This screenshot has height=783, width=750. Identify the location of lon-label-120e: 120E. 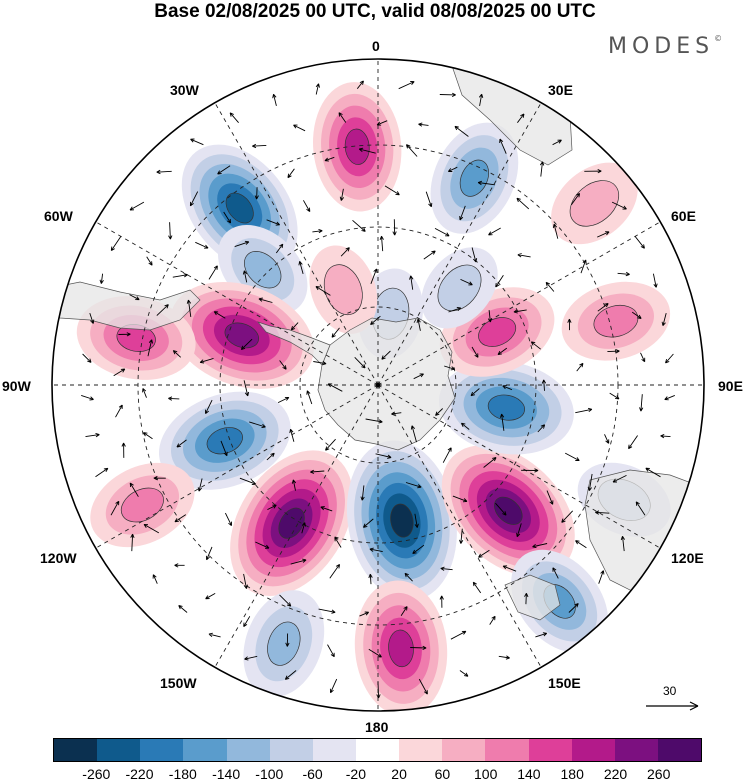
(687, 558).